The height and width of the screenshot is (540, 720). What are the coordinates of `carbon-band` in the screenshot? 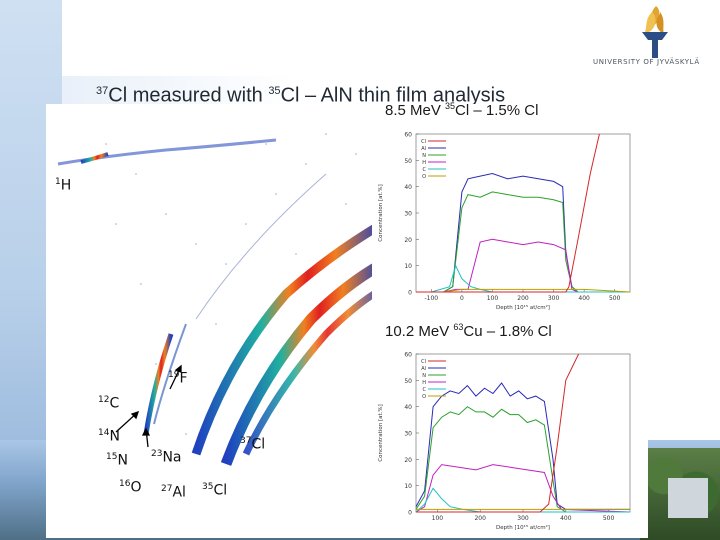 It's located at (158, 384).